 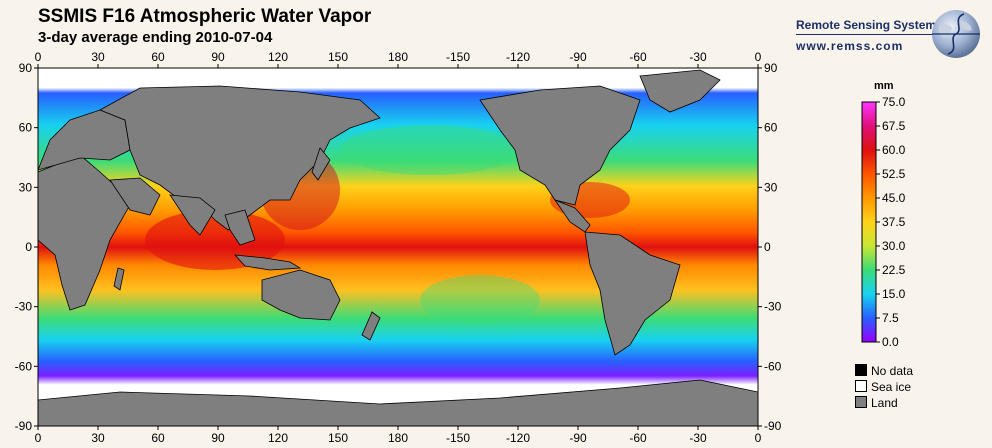 I want to click on lat-tick-label-right: -60, so click(x=773, y=366).